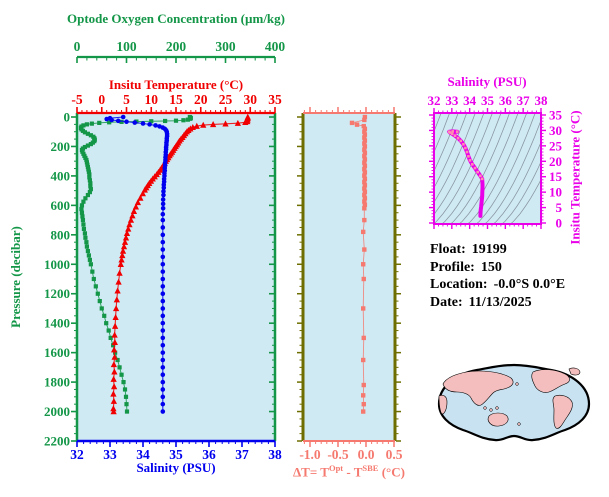  Describe the element at coordinates (57, 382) in the screenshot. I see `tick-label: 1800` at that location.